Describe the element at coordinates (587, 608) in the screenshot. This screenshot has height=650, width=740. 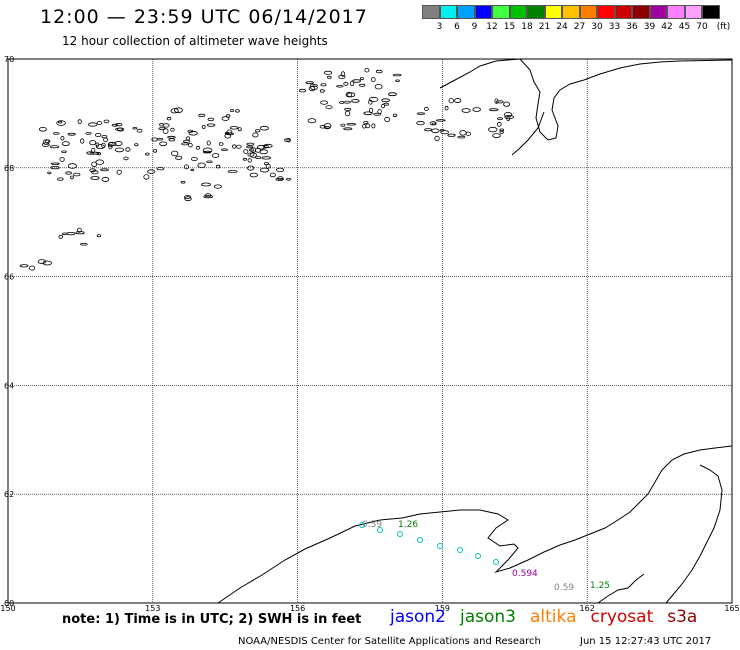
I see `longitude-label: 162` at that location.